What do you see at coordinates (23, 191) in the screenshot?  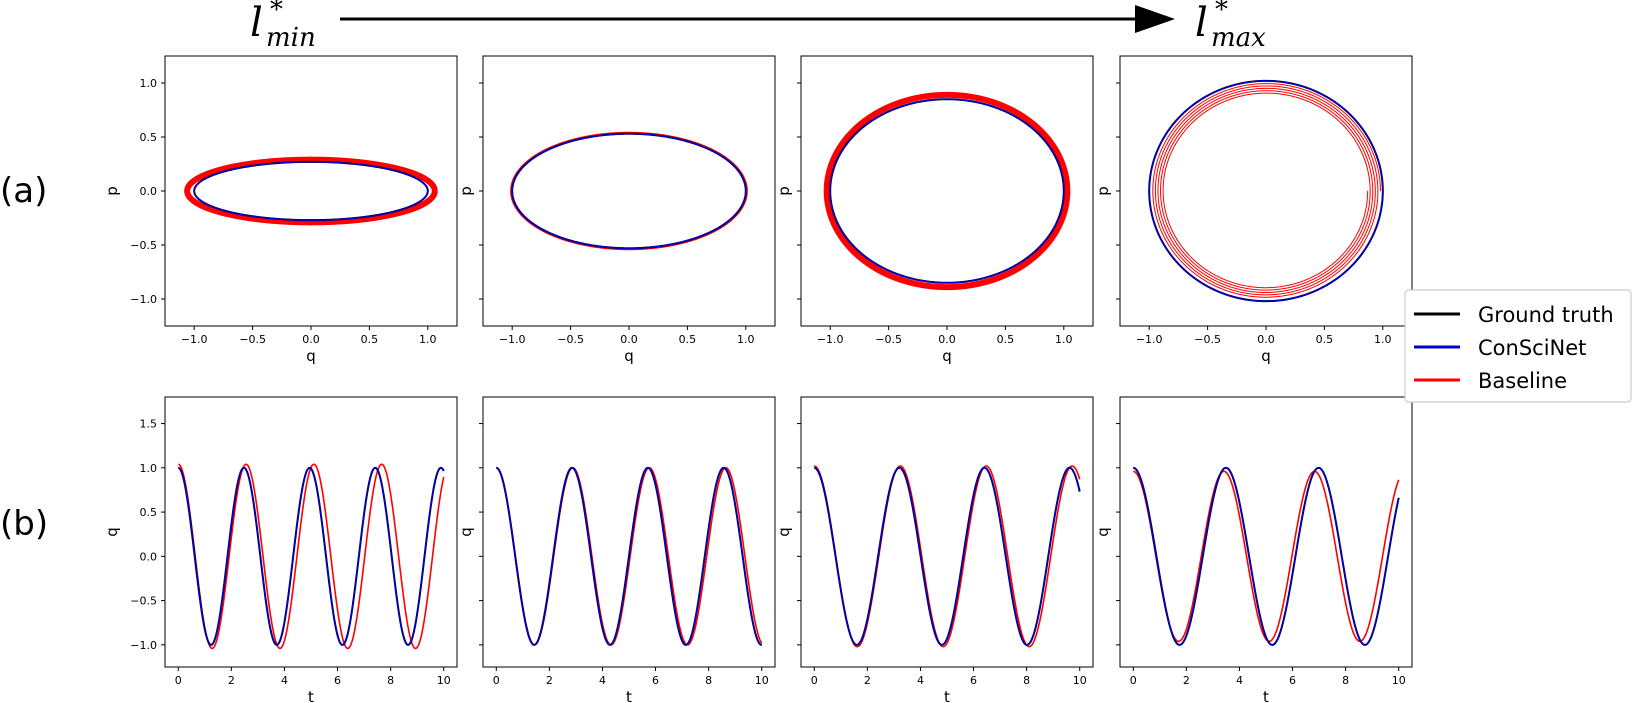 I see `row-label-a: (a)` at bounding box center [23, 191].